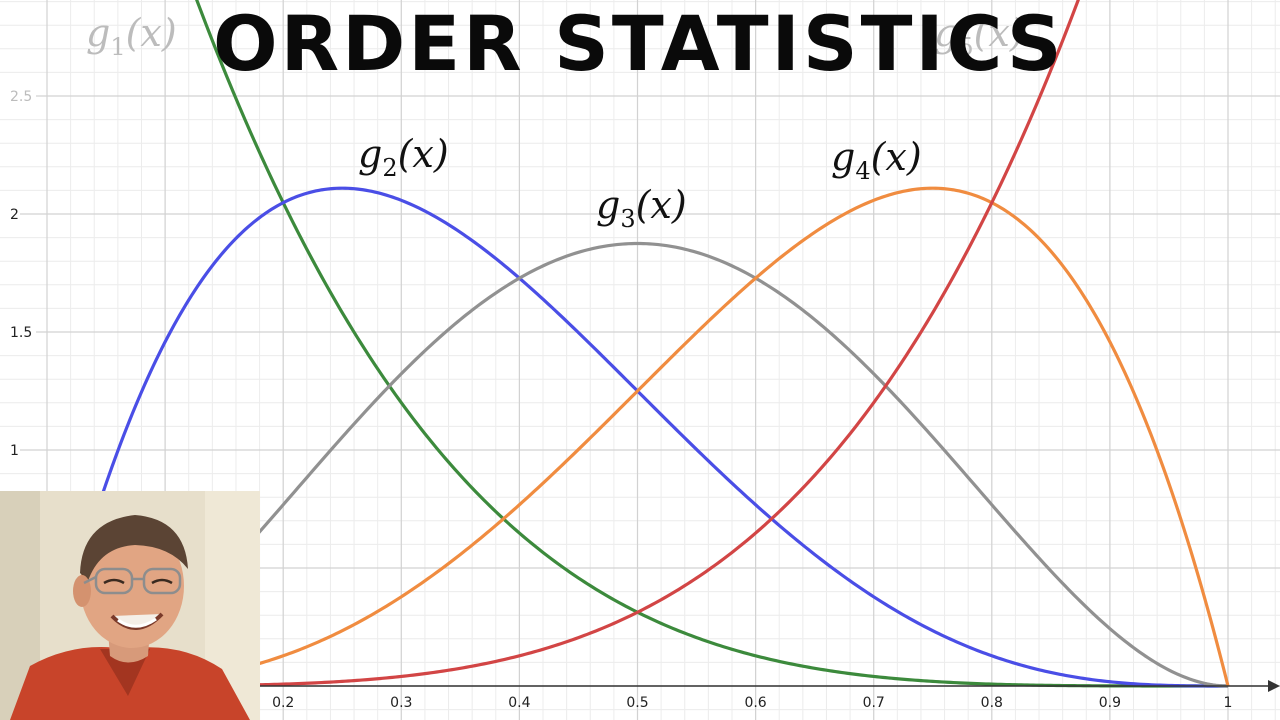 This screenshot has width=1280, height=720. Describe the element at coordinates (283, 703) in the screenshot. I see `x-tick-label: 0.2` at that location.